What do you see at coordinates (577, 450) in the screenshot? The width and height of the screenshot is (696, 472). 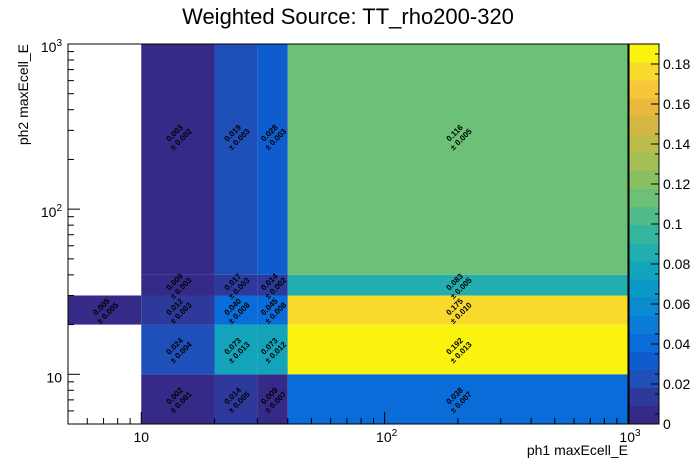 I see `x-axis-label: ph1 maxEcell_E` at bounding box center [577, 450].